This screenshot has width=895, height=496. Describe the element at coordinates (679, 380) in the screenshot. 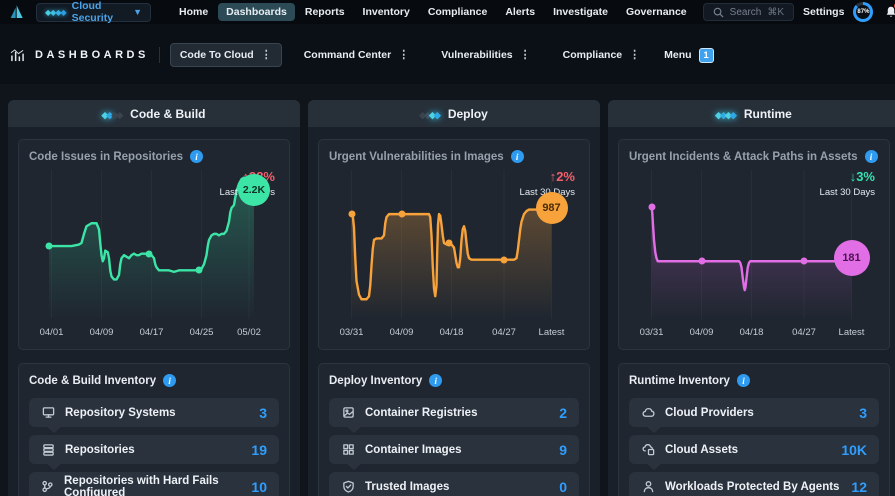

I see `inventory-card-title: Runtime Inventory` at that location.